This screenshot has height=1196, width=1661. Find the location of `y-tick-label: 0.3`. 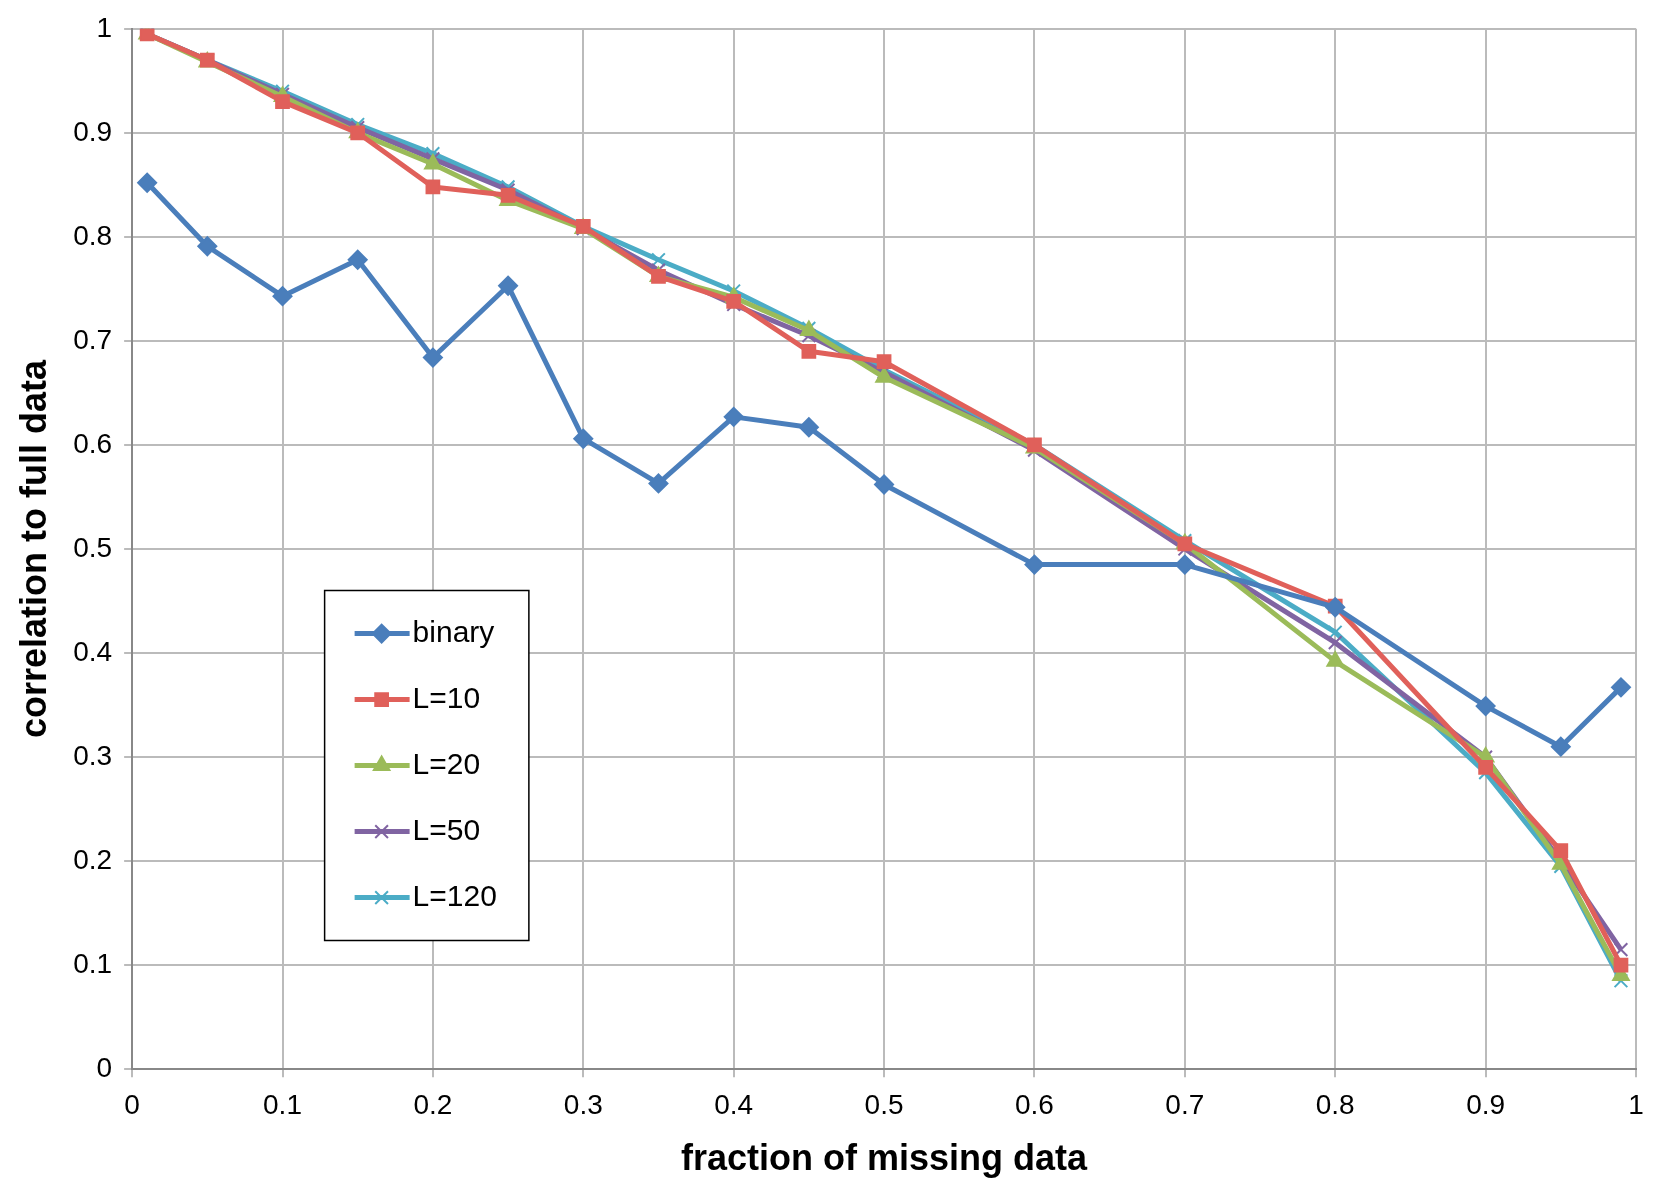

y-tick-label: 0.3 is located at coordinates (93, 755).